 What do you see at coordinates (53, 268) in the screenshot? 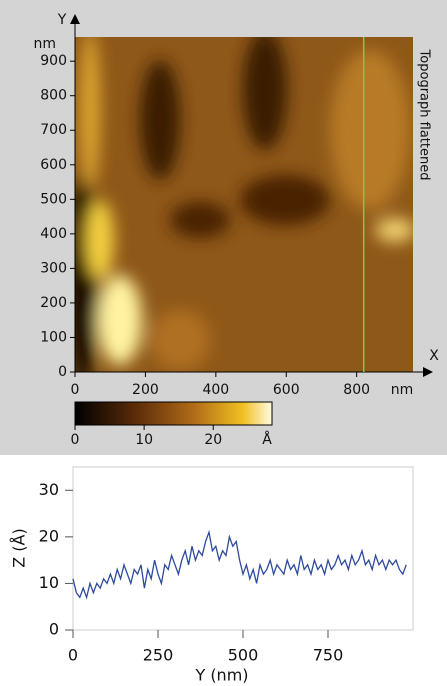
I see `y-tick-label: 300` at bounding box center [53, 268].